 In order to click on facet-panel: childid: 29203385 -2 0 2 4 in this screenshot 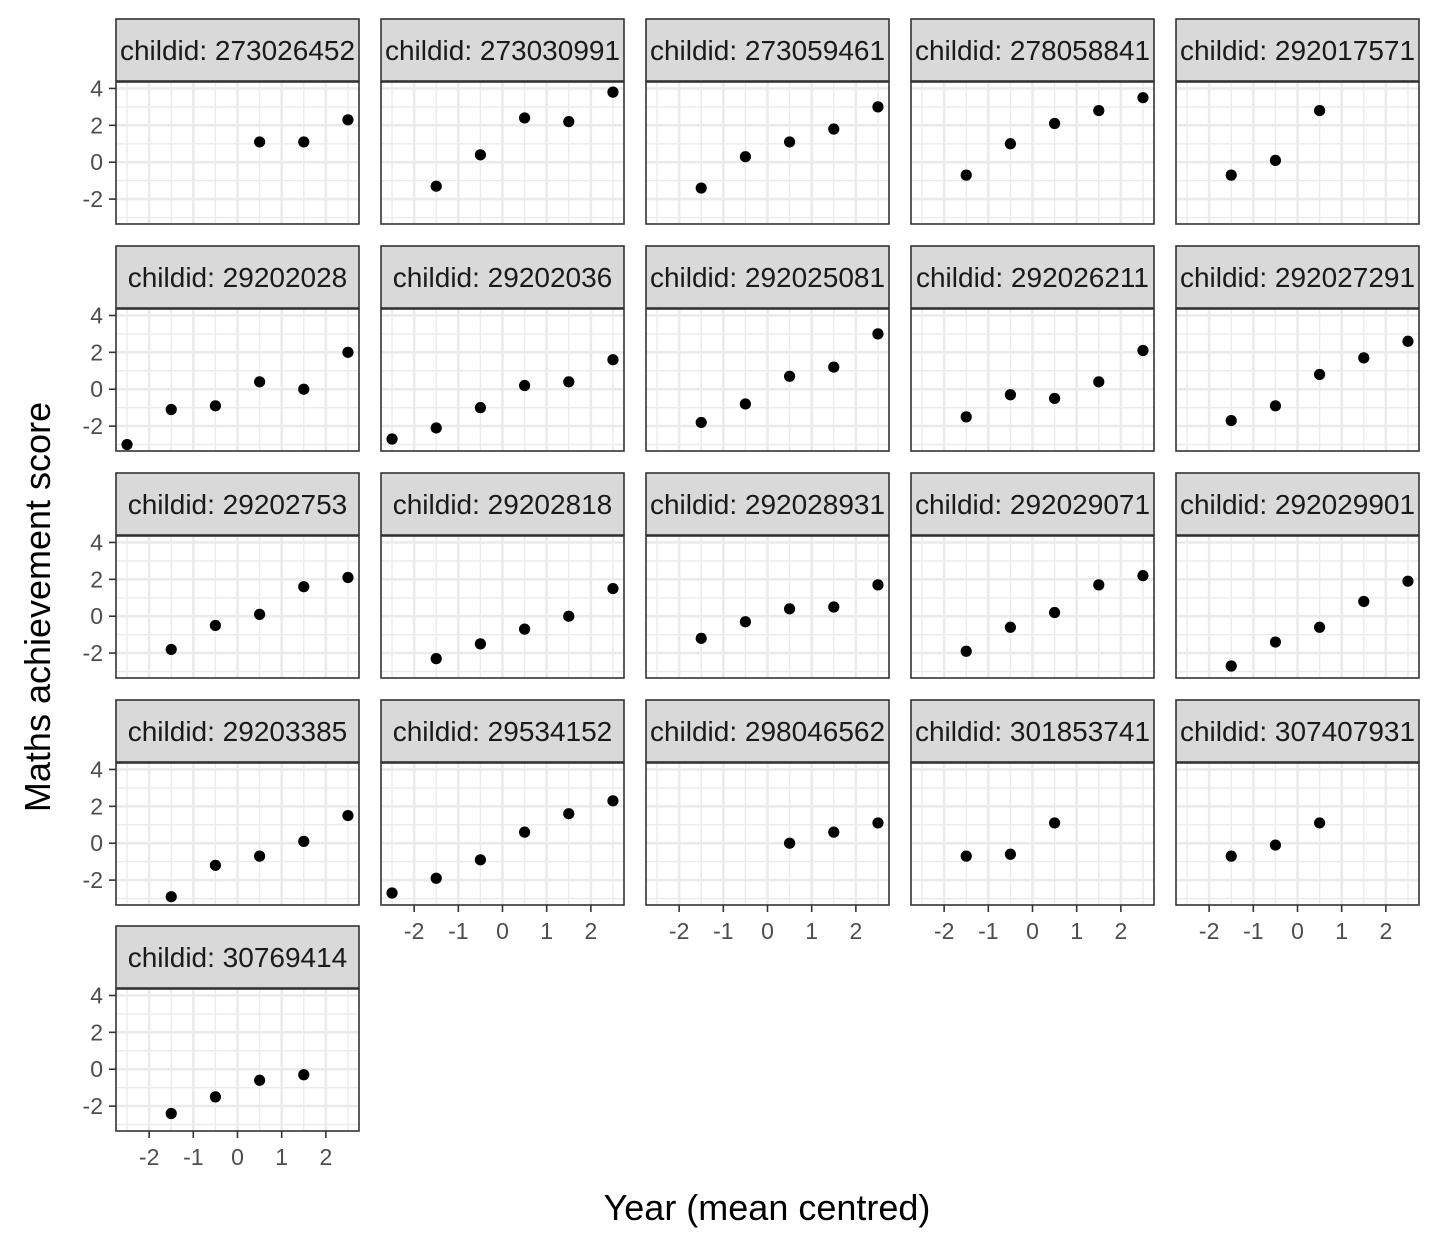, I will do `click(221, 802)`.